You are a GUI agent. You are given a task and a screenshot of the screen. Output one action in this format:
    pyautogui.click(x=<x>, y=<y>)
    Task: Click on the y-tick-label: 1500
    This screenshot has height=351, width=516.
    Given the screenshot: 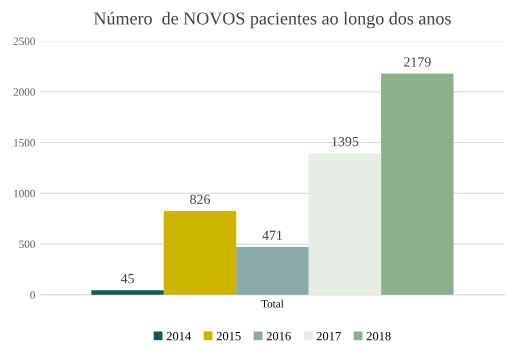 What is the action you would take?
    pyautogui.click(x=24, y=143)
    